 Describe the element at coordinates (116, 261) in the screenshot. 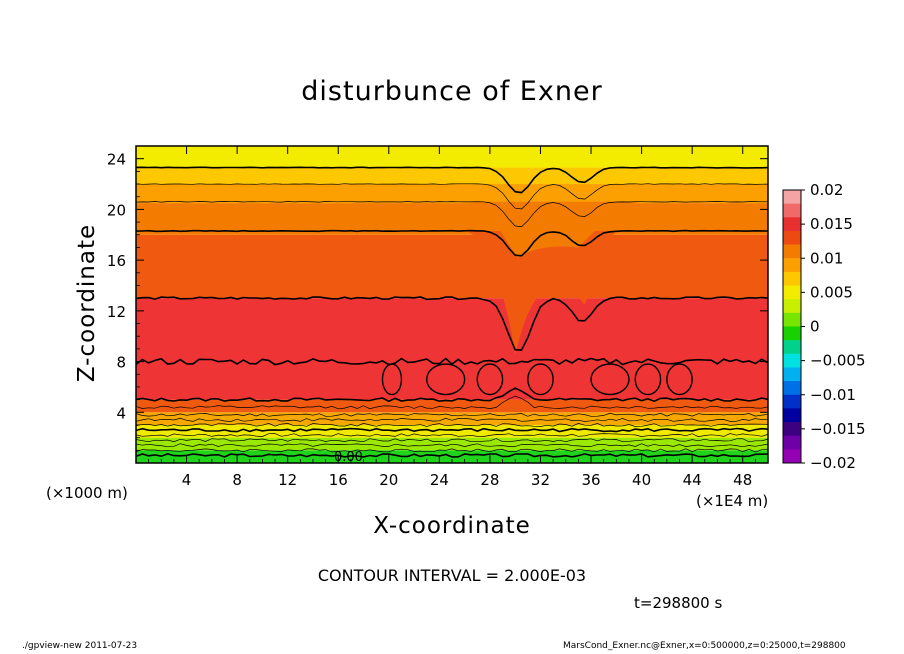

I see `y-tick-label: 16` at that location.